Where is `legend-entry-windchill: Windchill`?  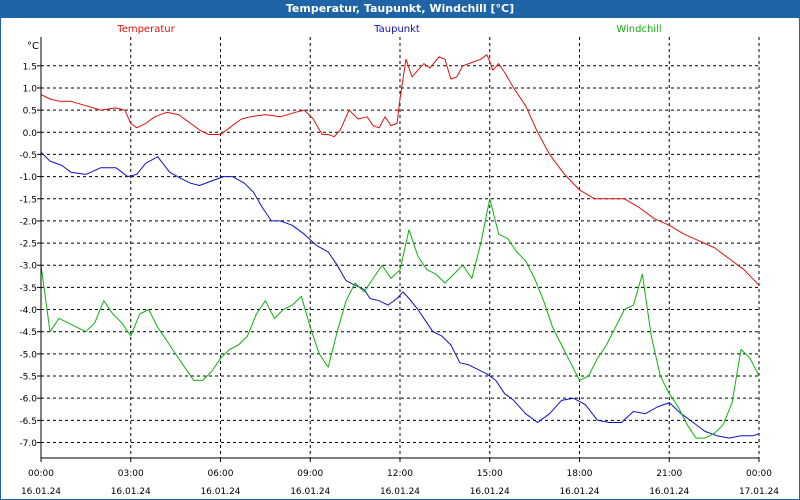 legend-entry-windchill: Windchill is located at coordinates (638, 29).